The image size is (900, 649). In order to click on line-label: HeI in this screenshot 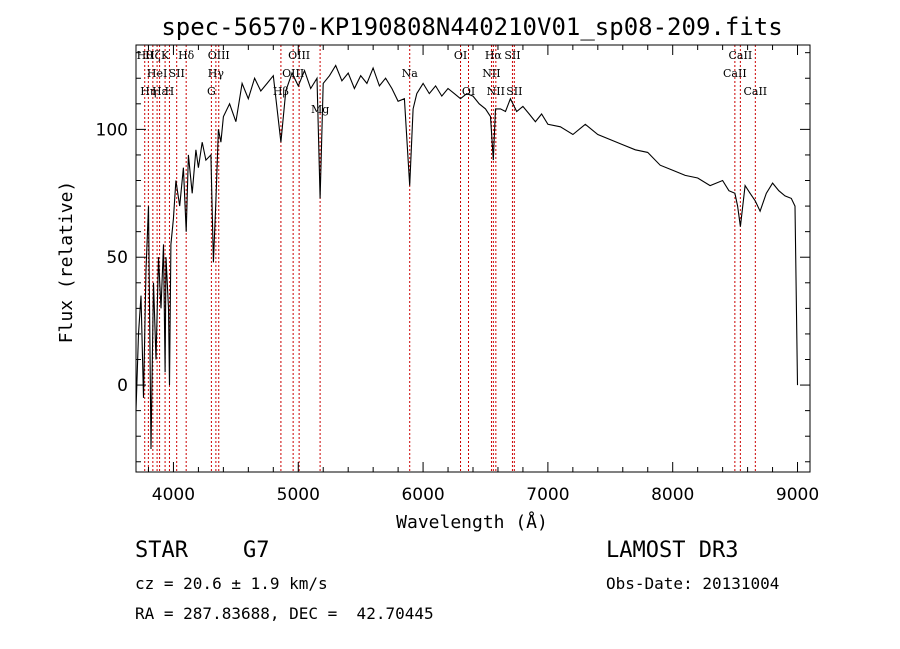, I will do `click(157, 73)`.